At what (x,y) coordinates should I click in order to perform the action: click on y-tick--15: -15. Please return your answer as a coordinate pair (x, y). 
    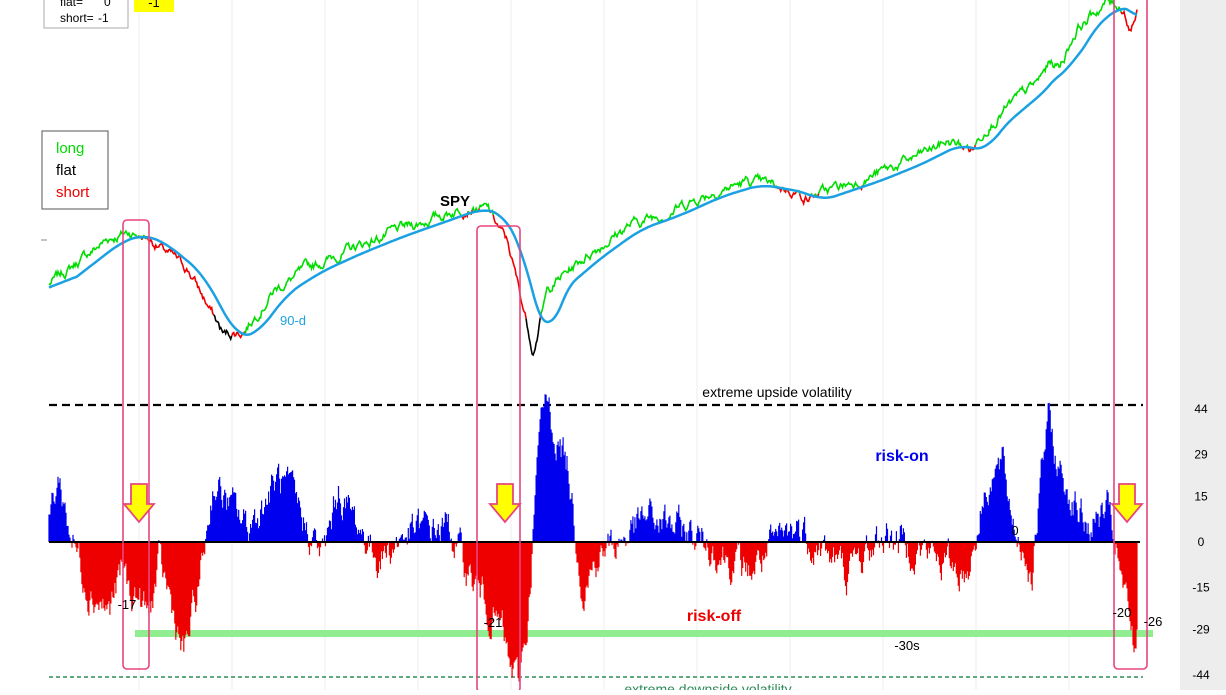
    Looking at the image, I should click on (1201, 587).